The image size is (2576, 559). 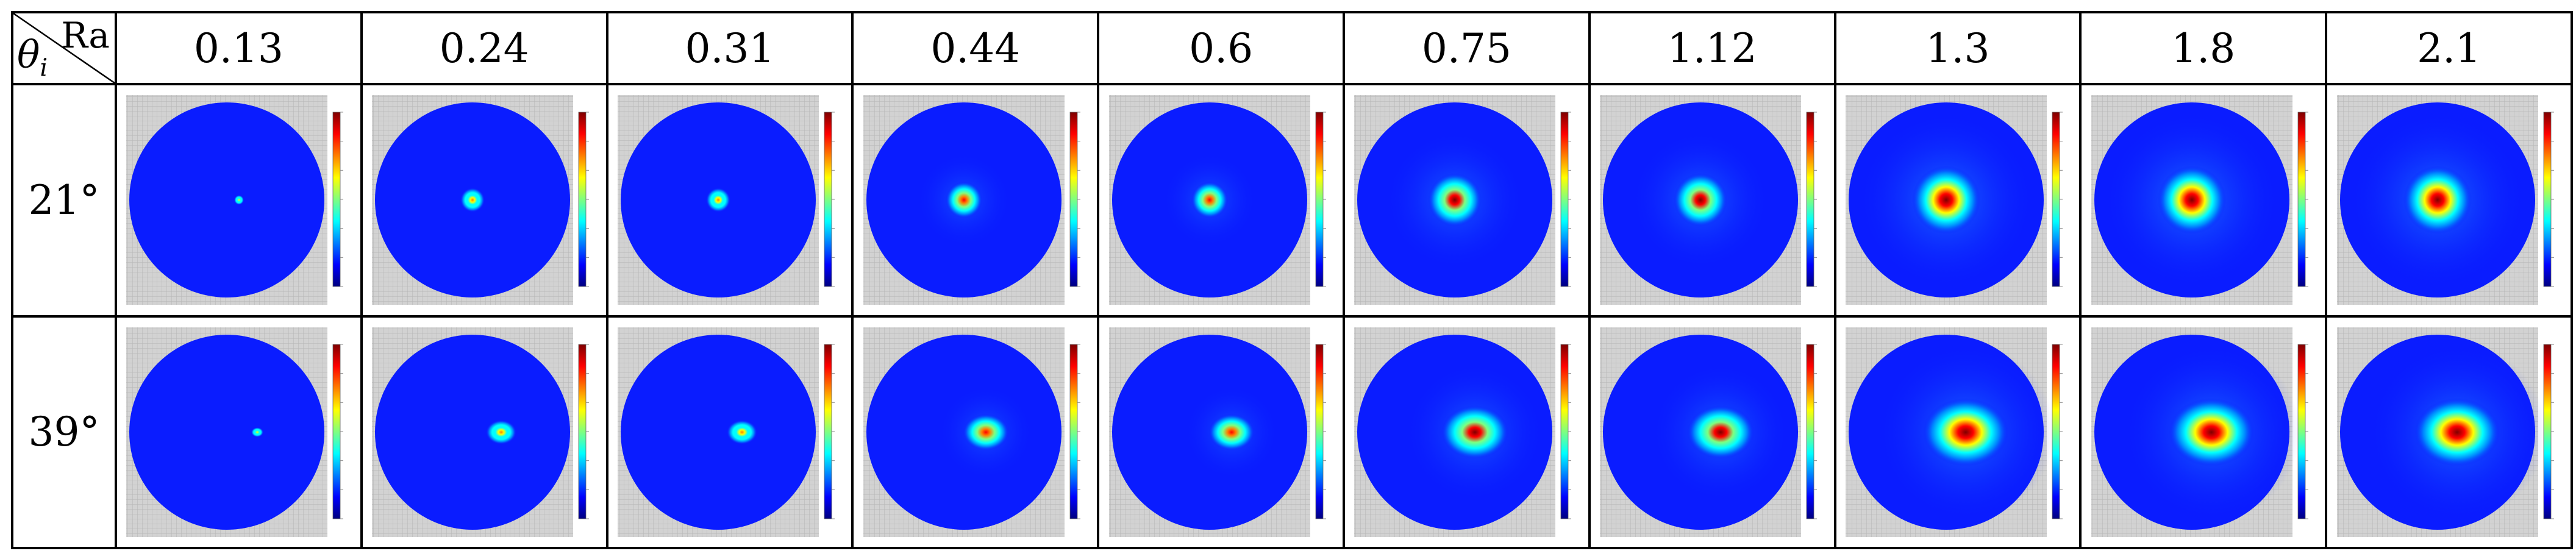 I want to click on row-axis-label: θi, so click(x=32, y=57).